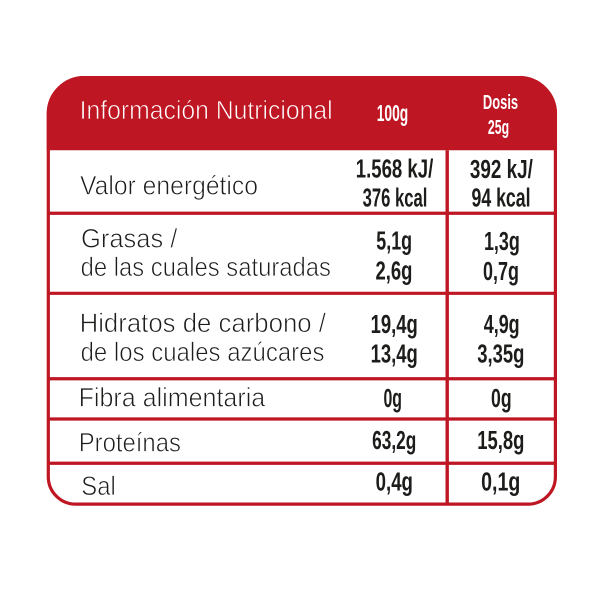  What do you see at coordinates (500, 102) in the screenshot?
I see `svg-text: Dosis` at bounding box center [500, 102].